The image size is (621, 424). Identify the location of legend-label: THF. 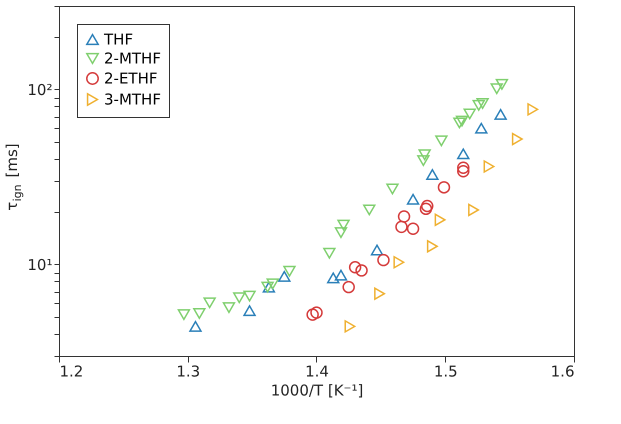
(118, 39).